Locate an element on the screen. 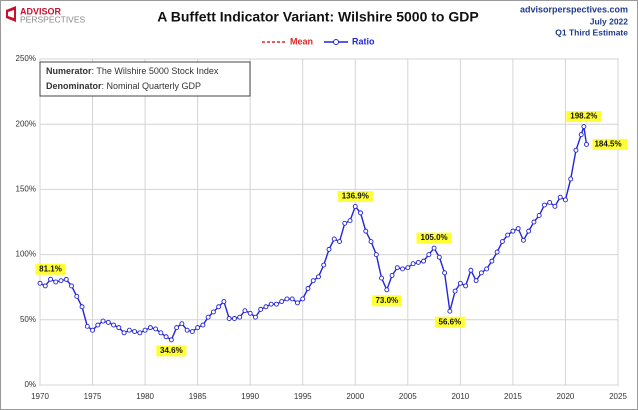 Image resolution: width=638 pixels, height=410 pixels. x-tick-label: 1980 is located at coordinates (145, 396).